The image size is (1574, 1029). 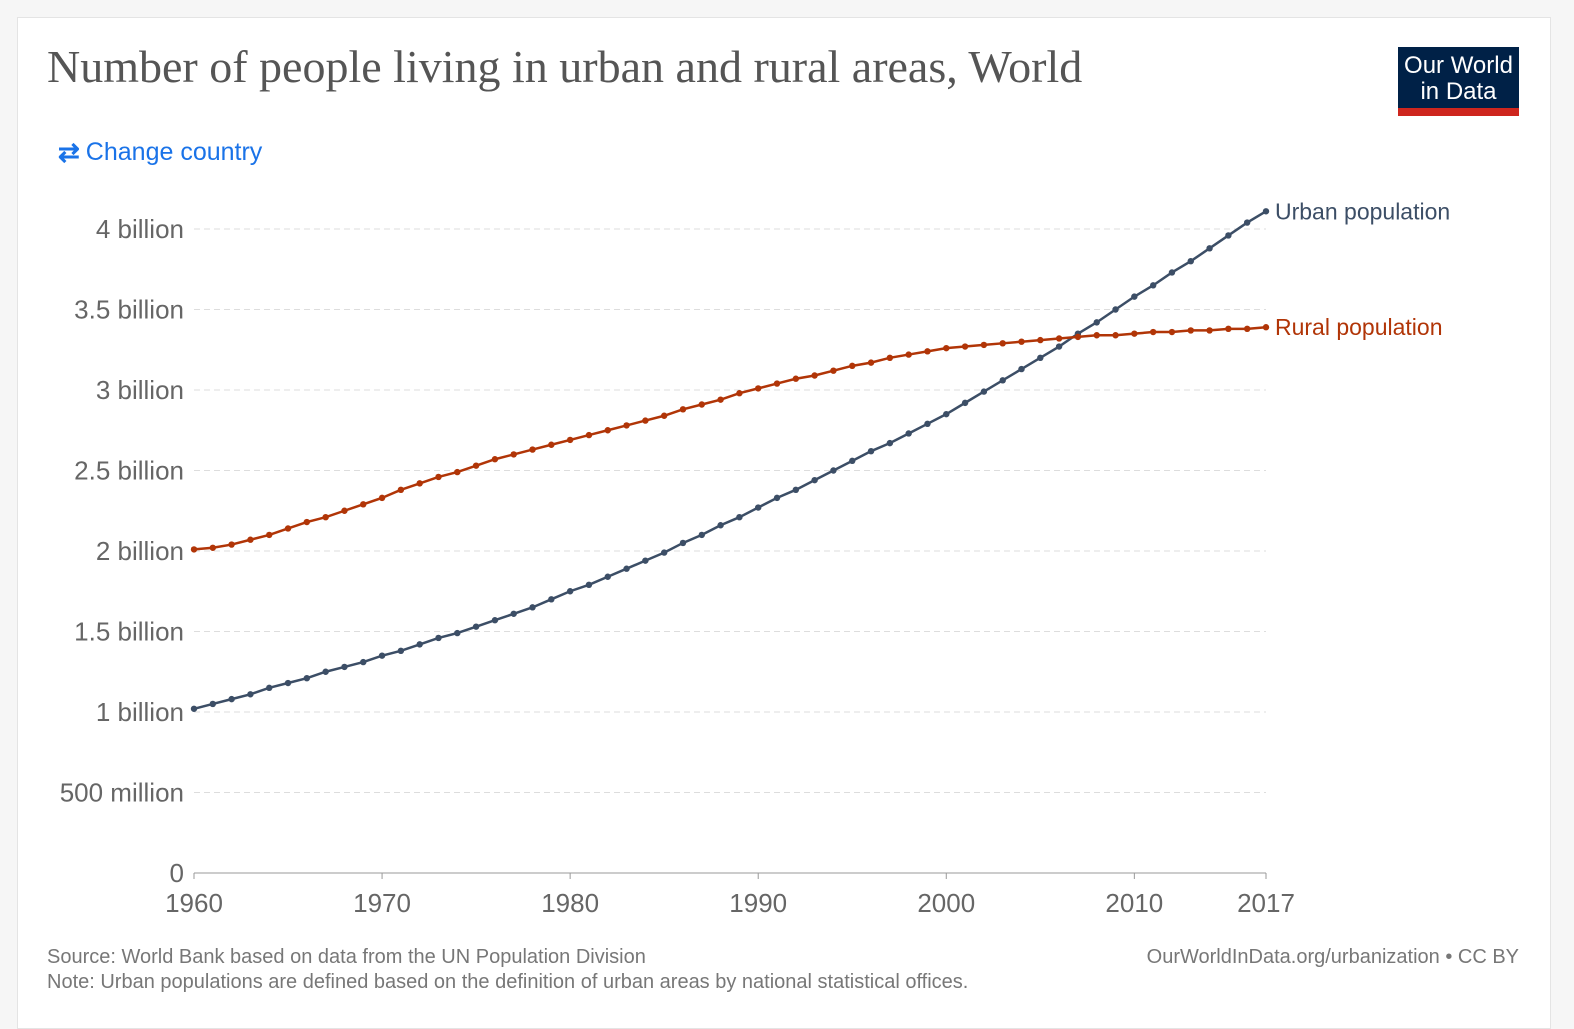 I want to click on y-tick-label: 0, so click(x=177, y=873).